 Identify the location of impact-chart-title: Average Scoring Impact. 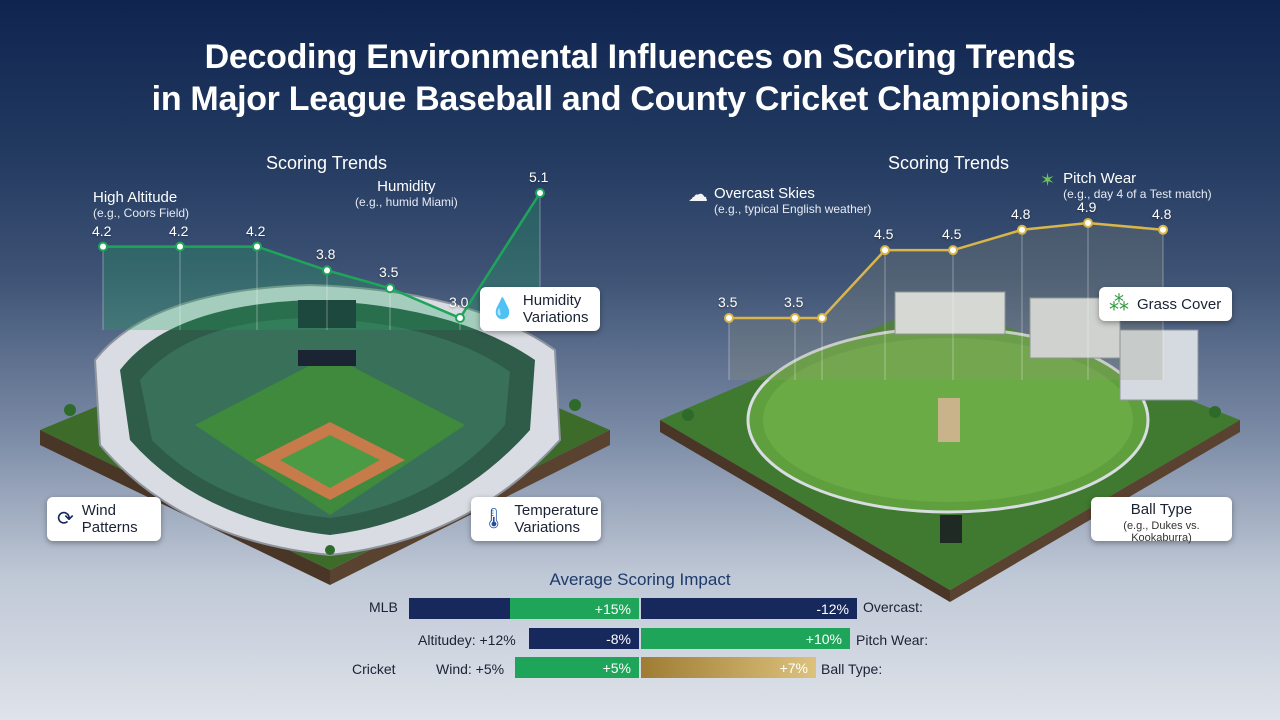
(640, 579).